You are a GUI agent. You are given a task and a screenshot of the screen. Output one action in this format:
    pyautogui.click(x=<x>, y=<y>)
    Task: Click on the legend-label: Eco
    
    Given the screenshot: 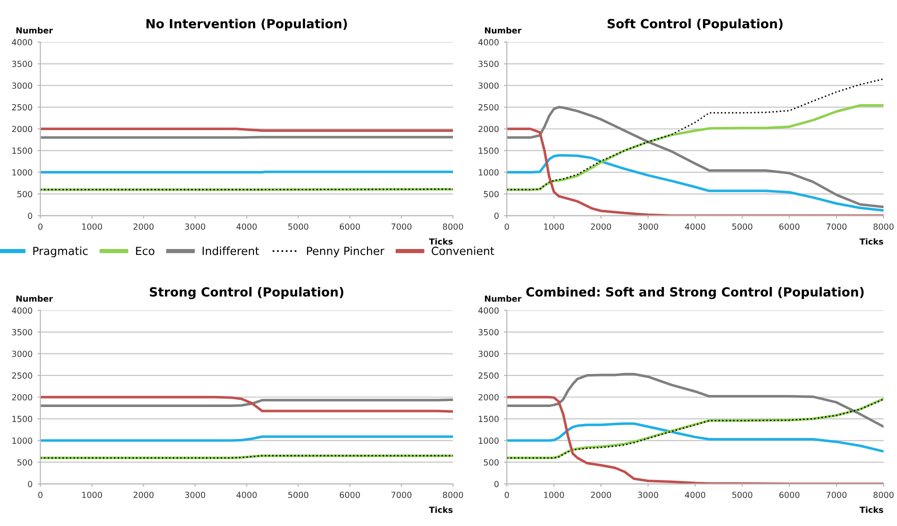 What is the action you would take?
    pyautogui.click(x=145, y=251)
    